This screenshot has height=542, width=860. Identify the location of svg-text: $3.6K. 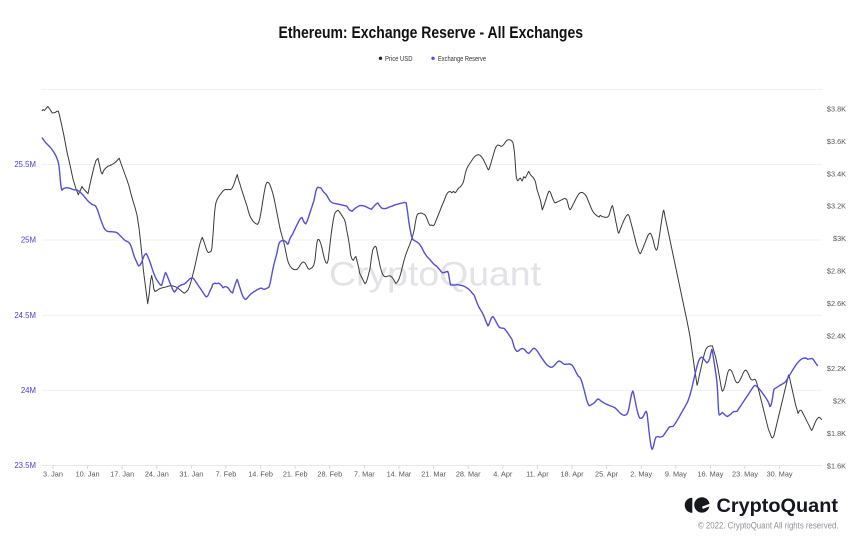
(836, 141).